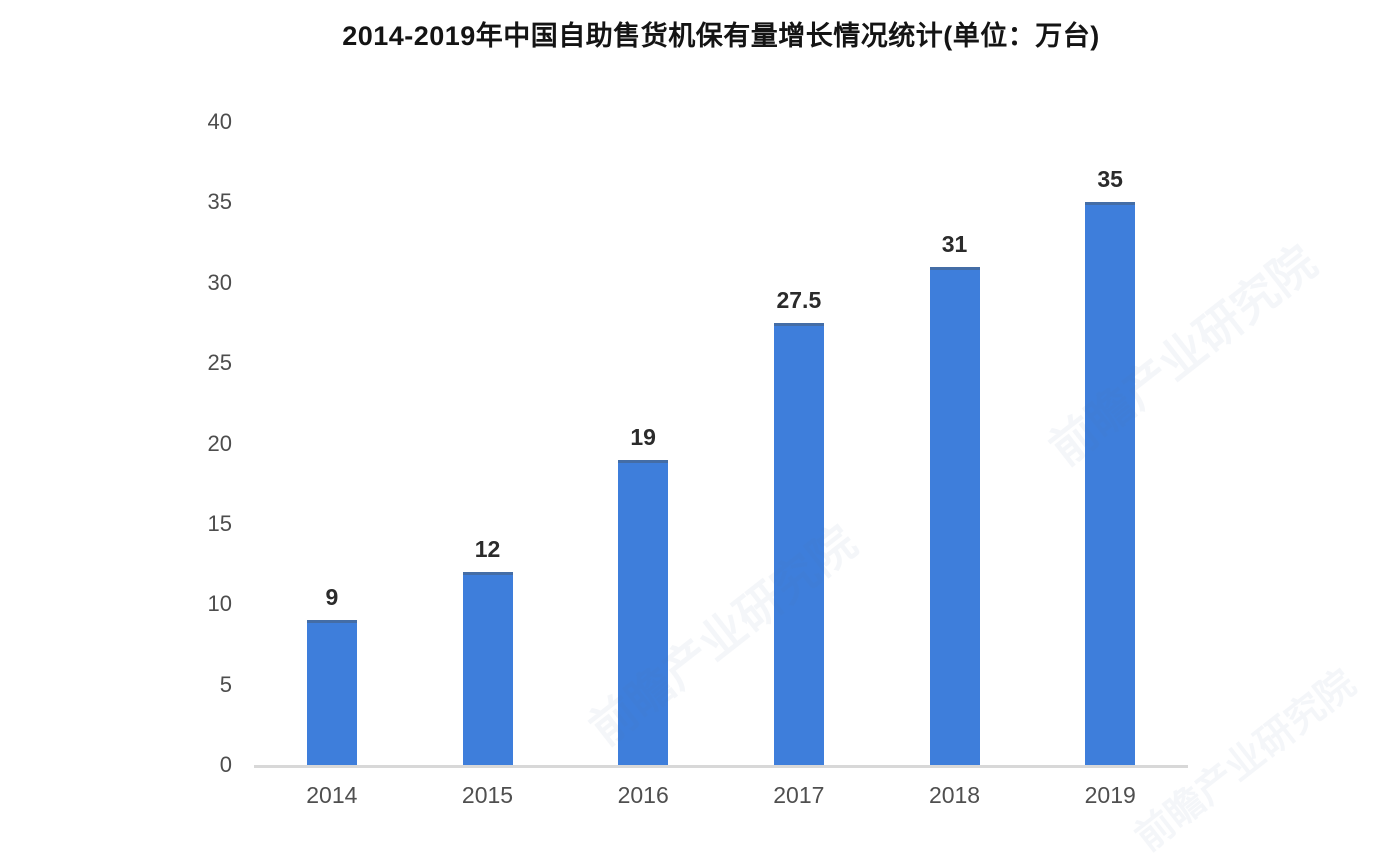 This screenshot has height=861, width=1400. What do you see at coordinates (1110, 795) in the screenshot?
I see `x-tick-label: 2019` at bounding box center [1110, 795].